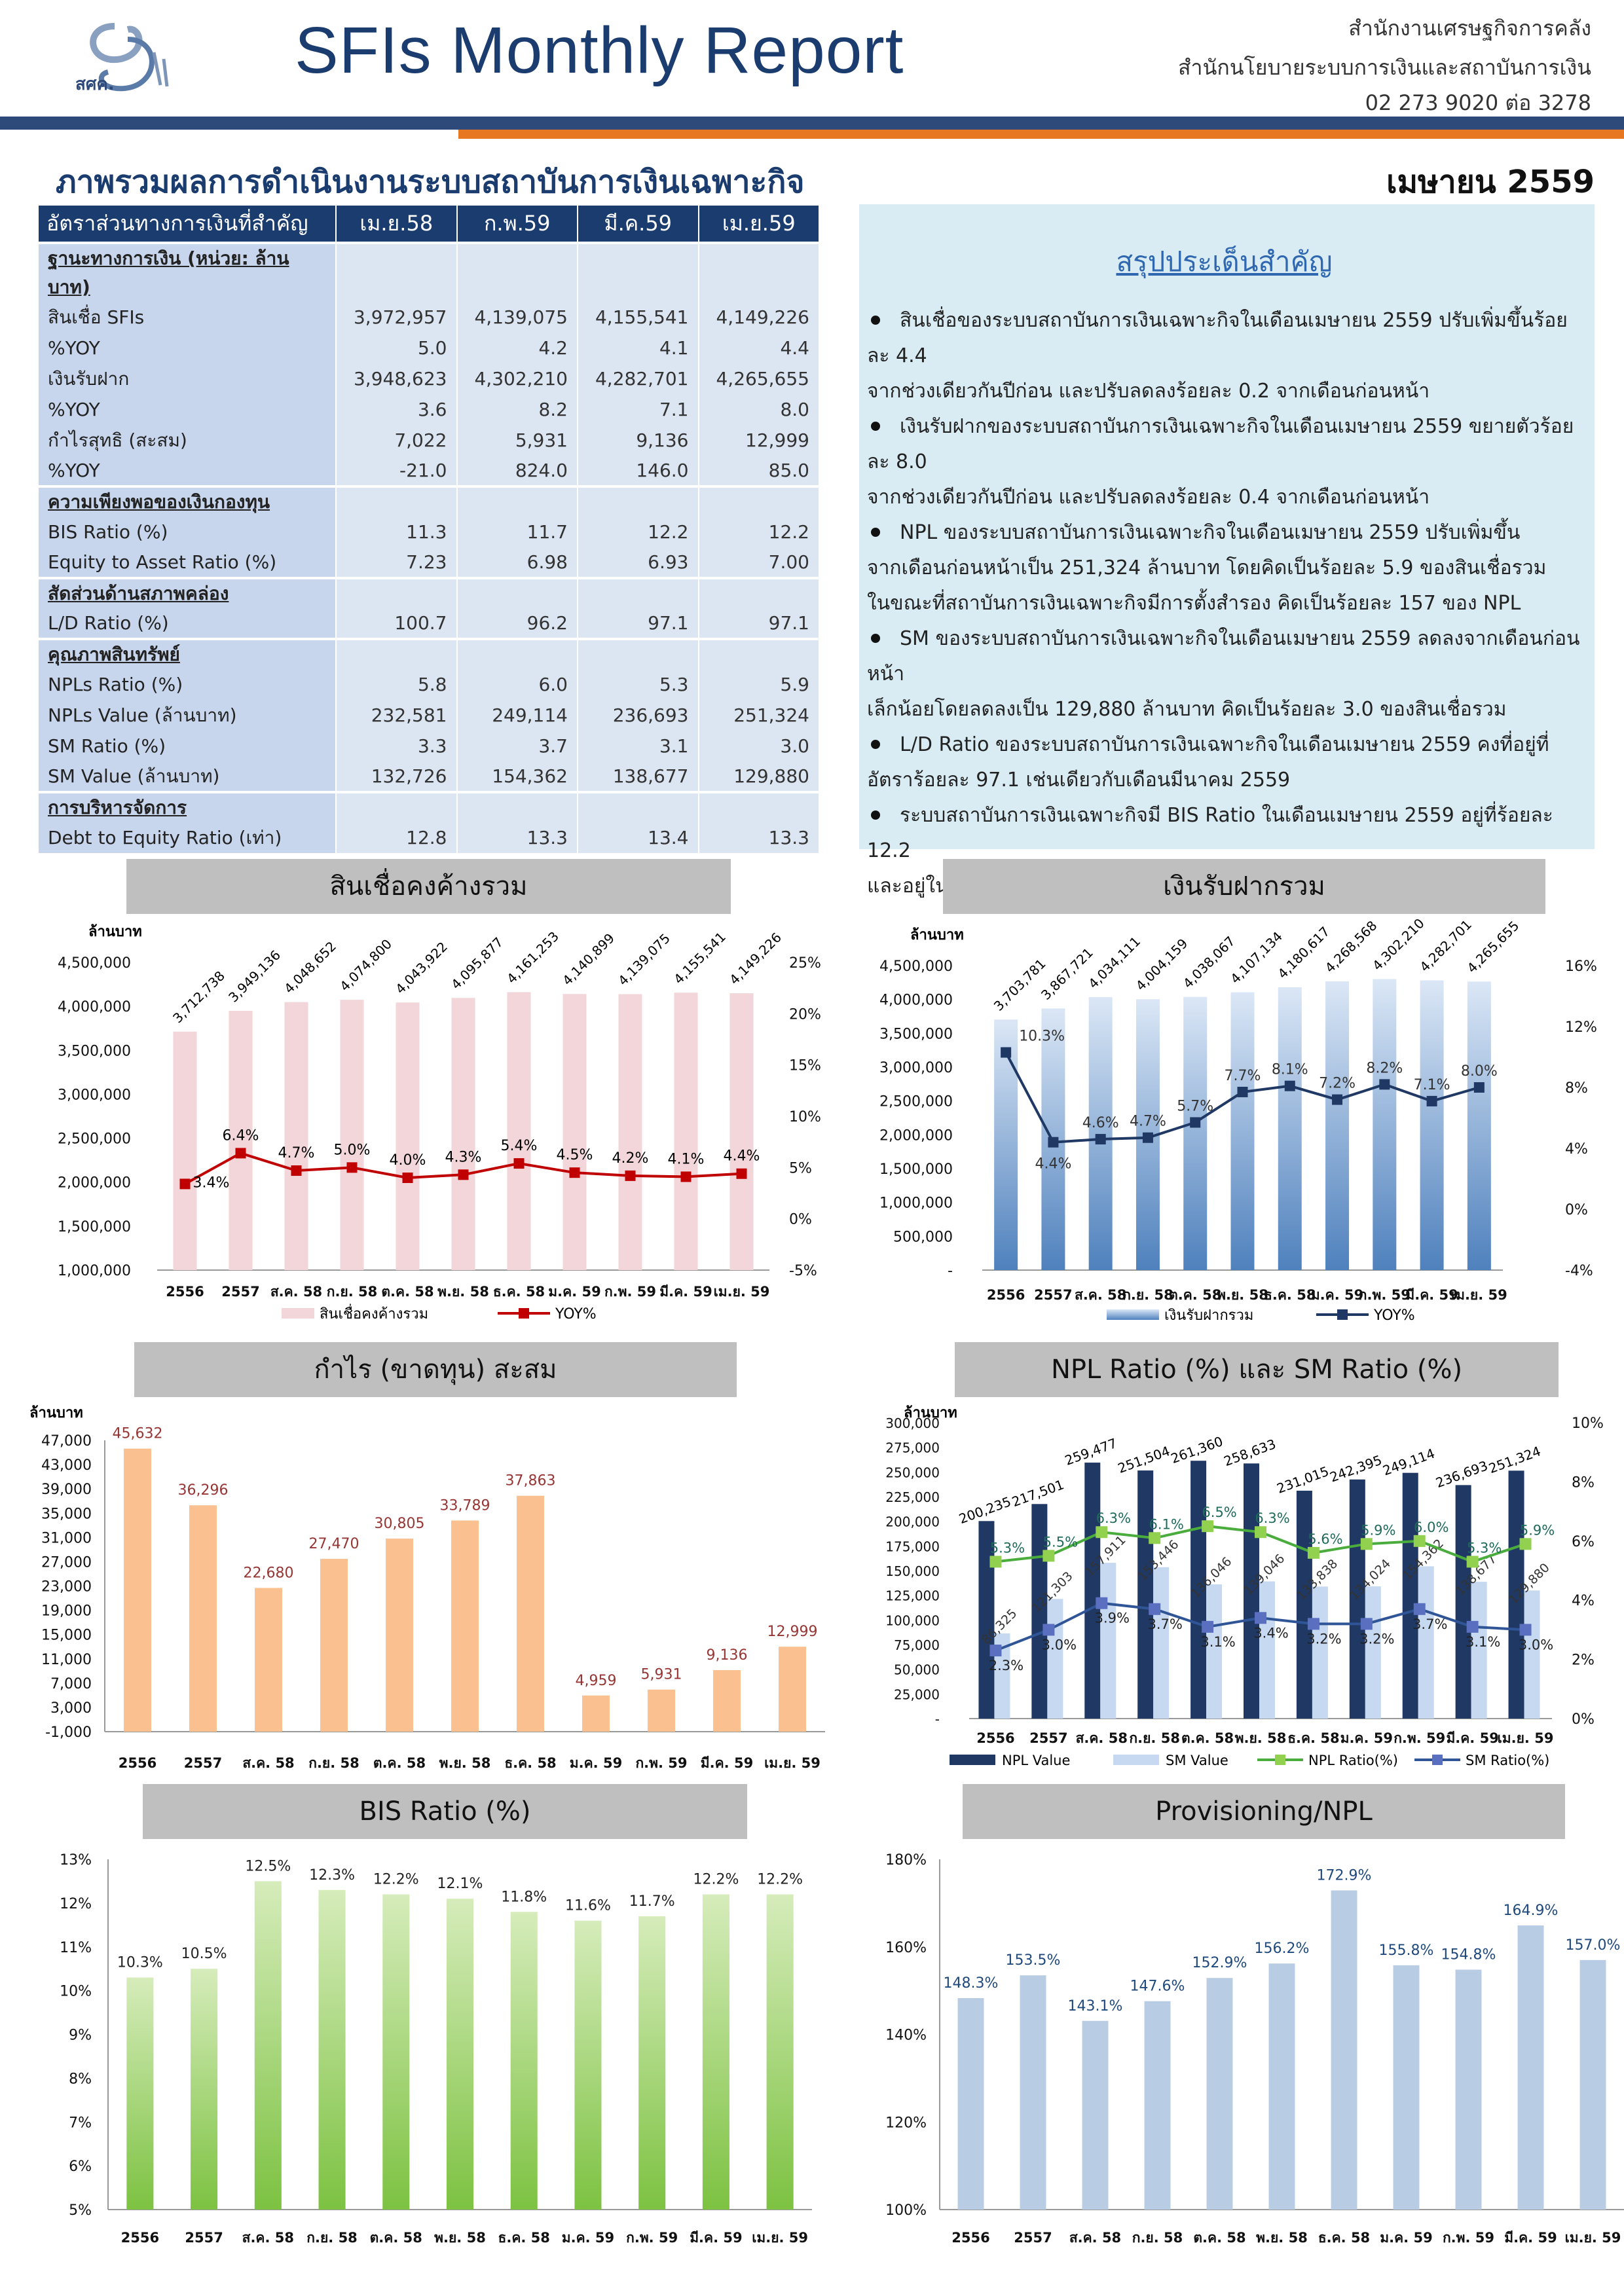 The height and width of the screenshot is (2296, 1624). Describe the element at coordinates (1290, 1070) in the screenshot. I see `line-label: 8.1%` at that location.